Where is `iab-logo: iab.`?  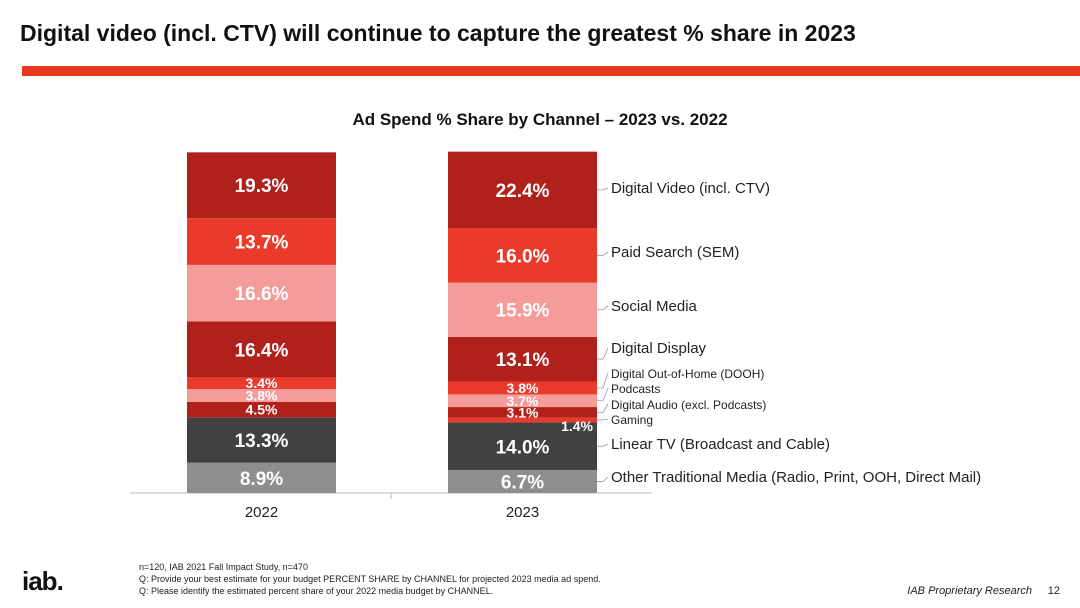
iab-logo: iab. is located at coordinates (43, 581).